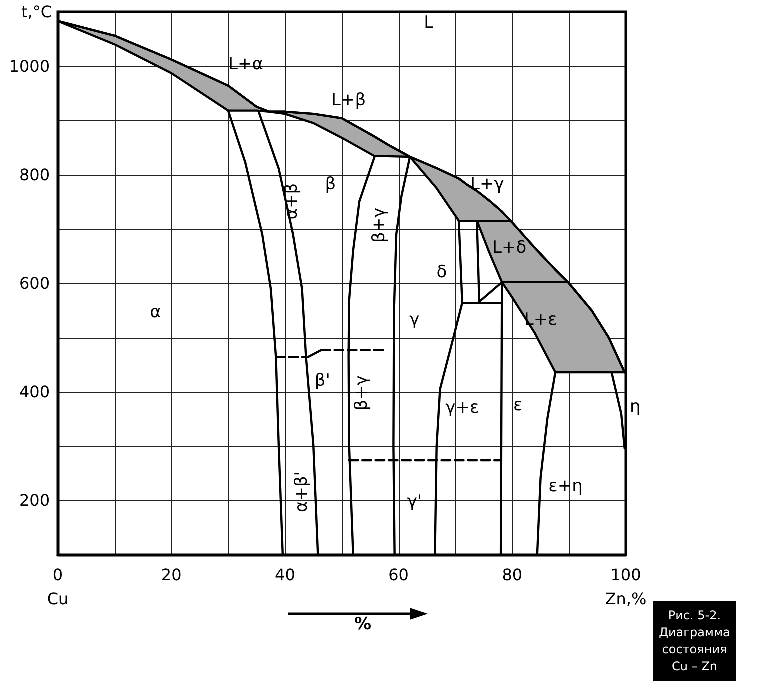  Describe the element at coordinates (156, 312) in the screenshot. I see `annotation: α` at that location.